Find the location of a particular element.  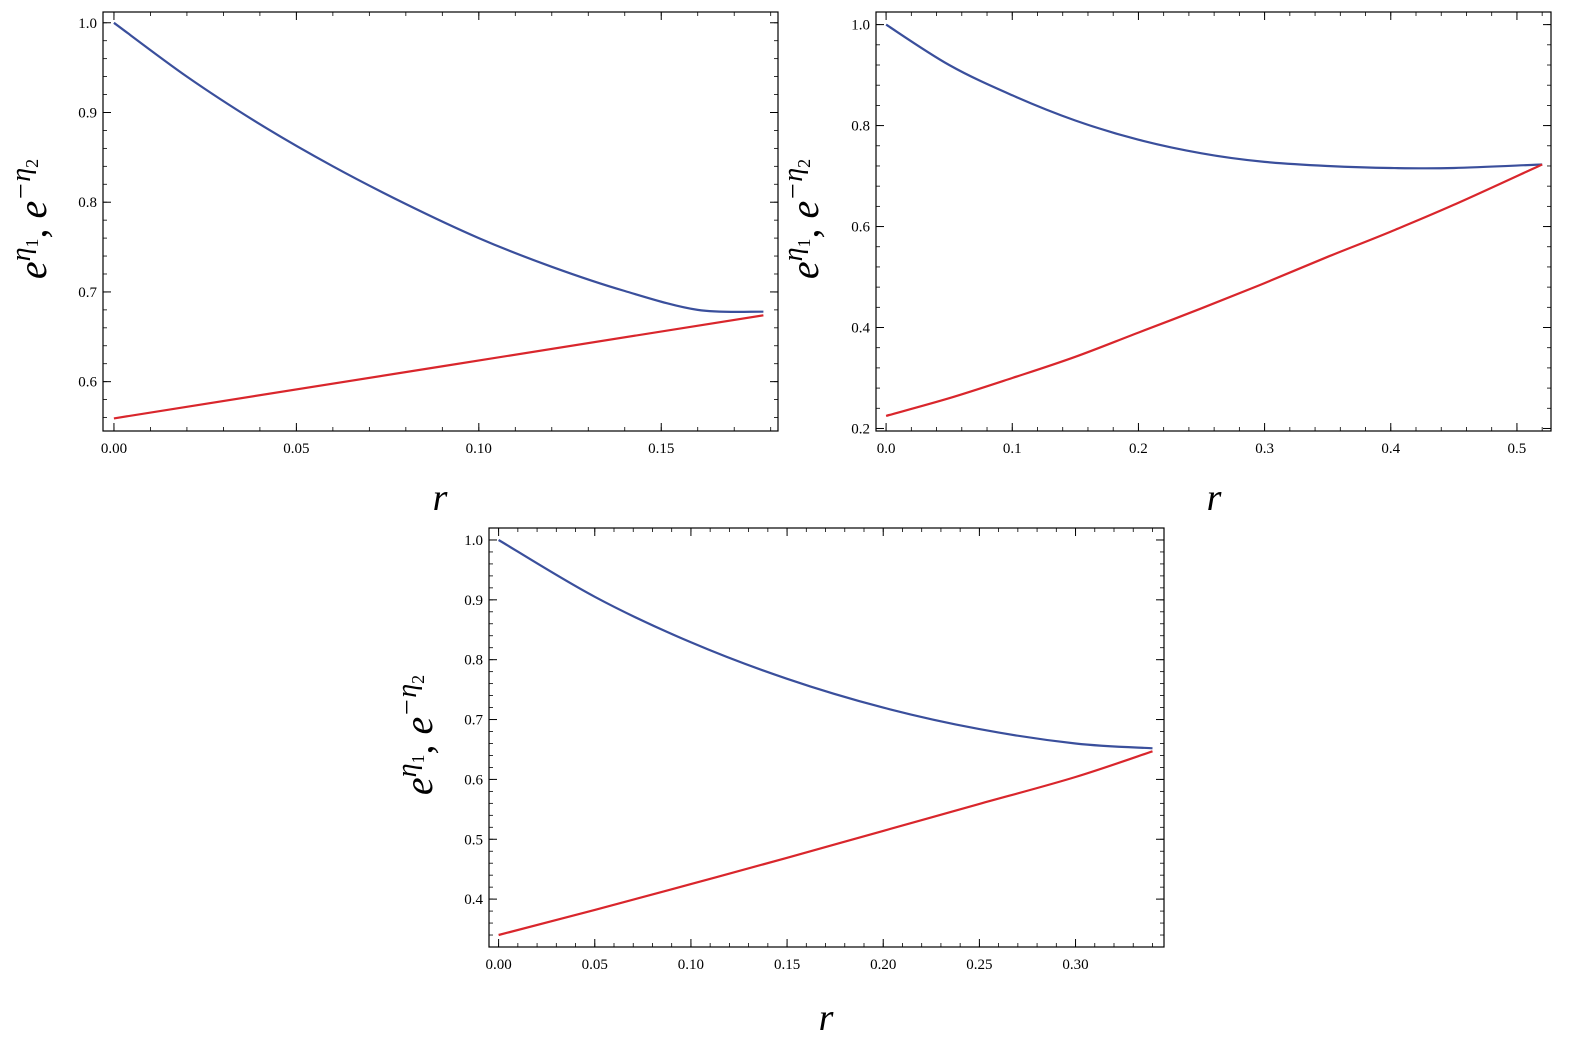

x-tick-label: 0.20 is located at coordinates (883, 965).